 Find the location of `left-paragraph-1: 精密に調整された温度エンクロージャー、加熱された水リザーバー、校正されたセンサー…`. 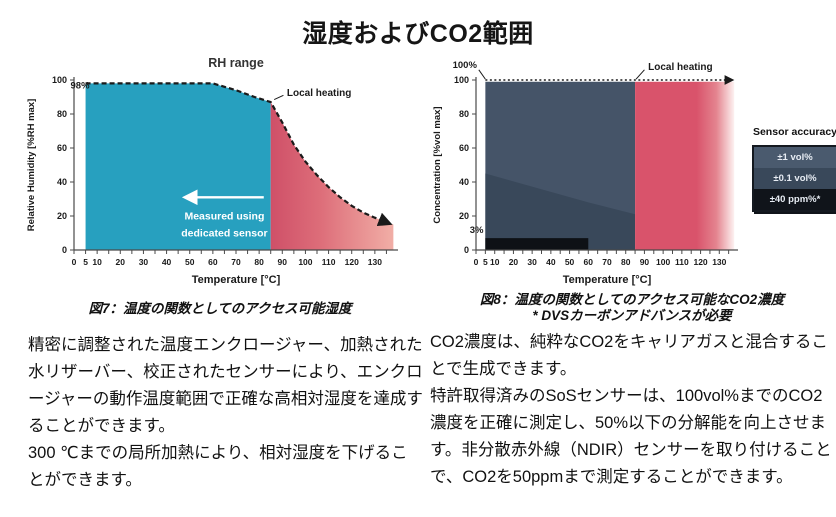

left-paragraph-1: 精密に調整された温度エンクロージャー、加熱された水リザーバー、校正されたセンサー… is located at coordinates (225, 385).